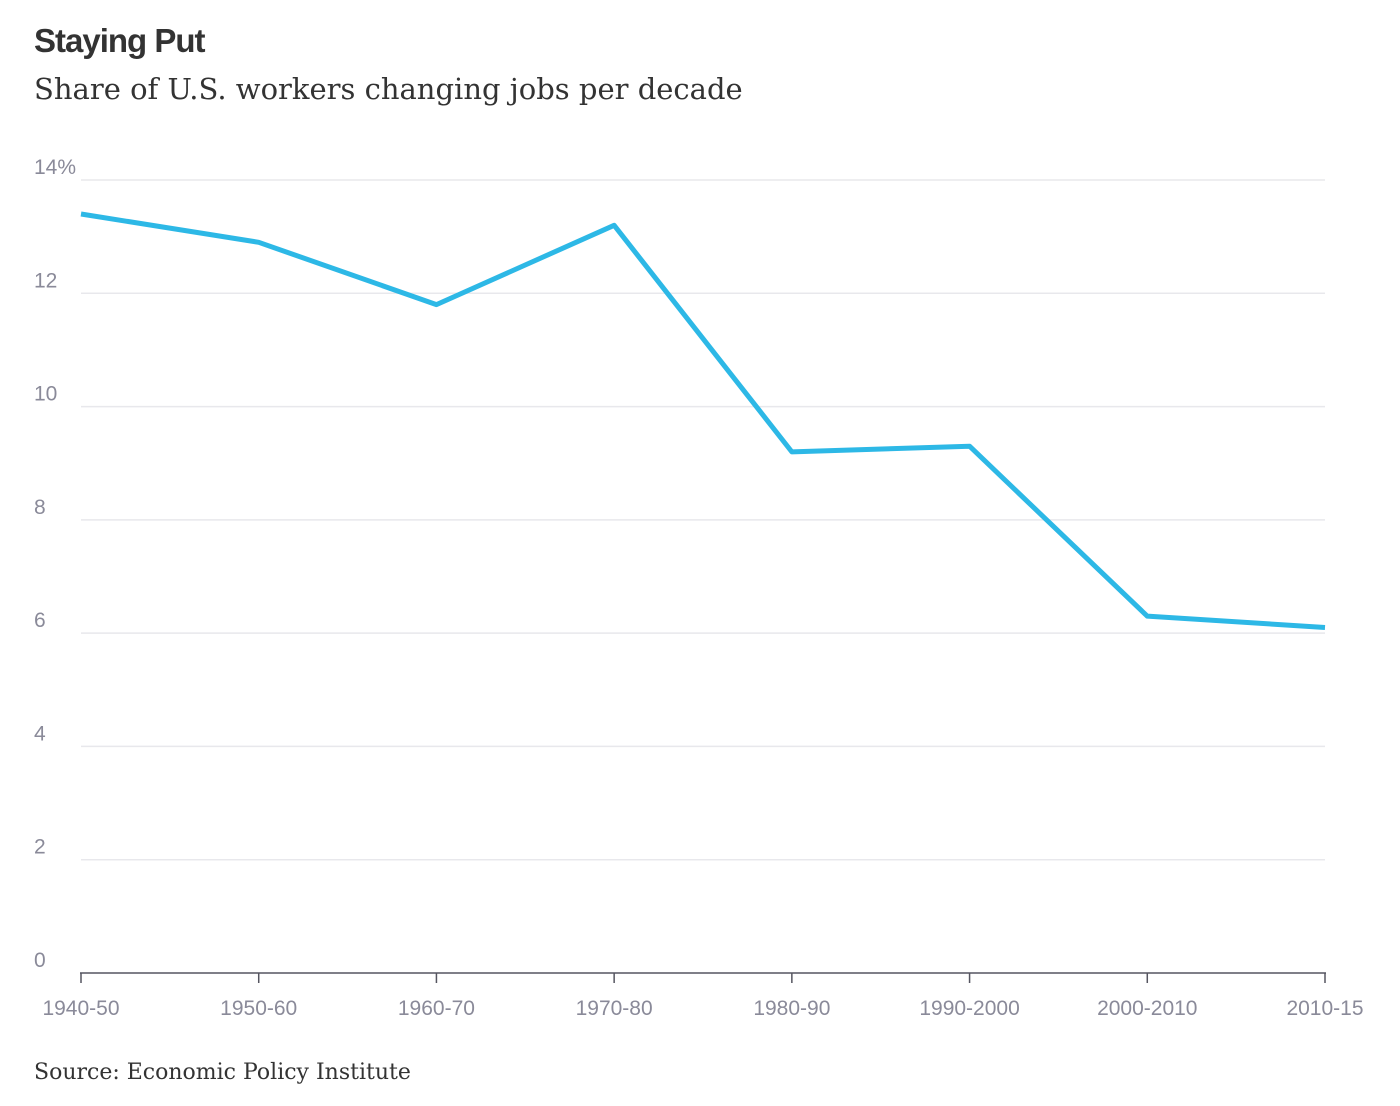  I want to click on y-tick-label: 4, so click(40, 733).